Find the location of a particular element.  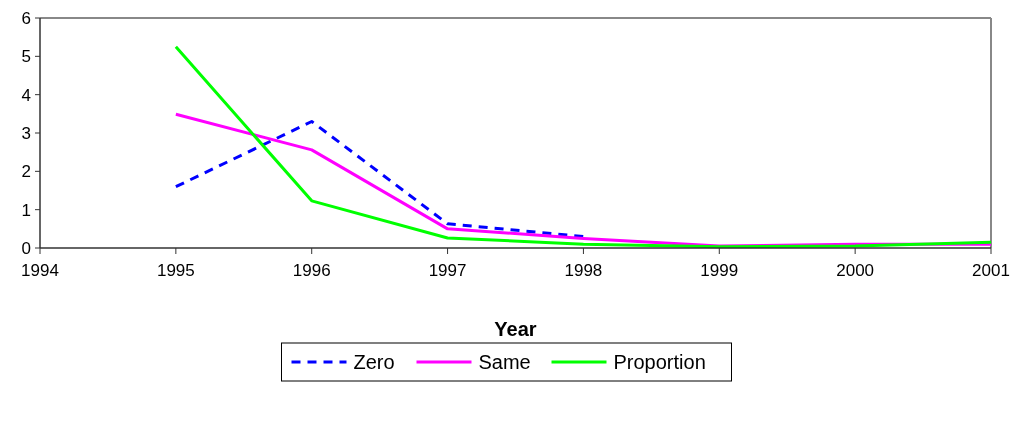

x-tick-label: 2001 is located at coordinates (991, 270).